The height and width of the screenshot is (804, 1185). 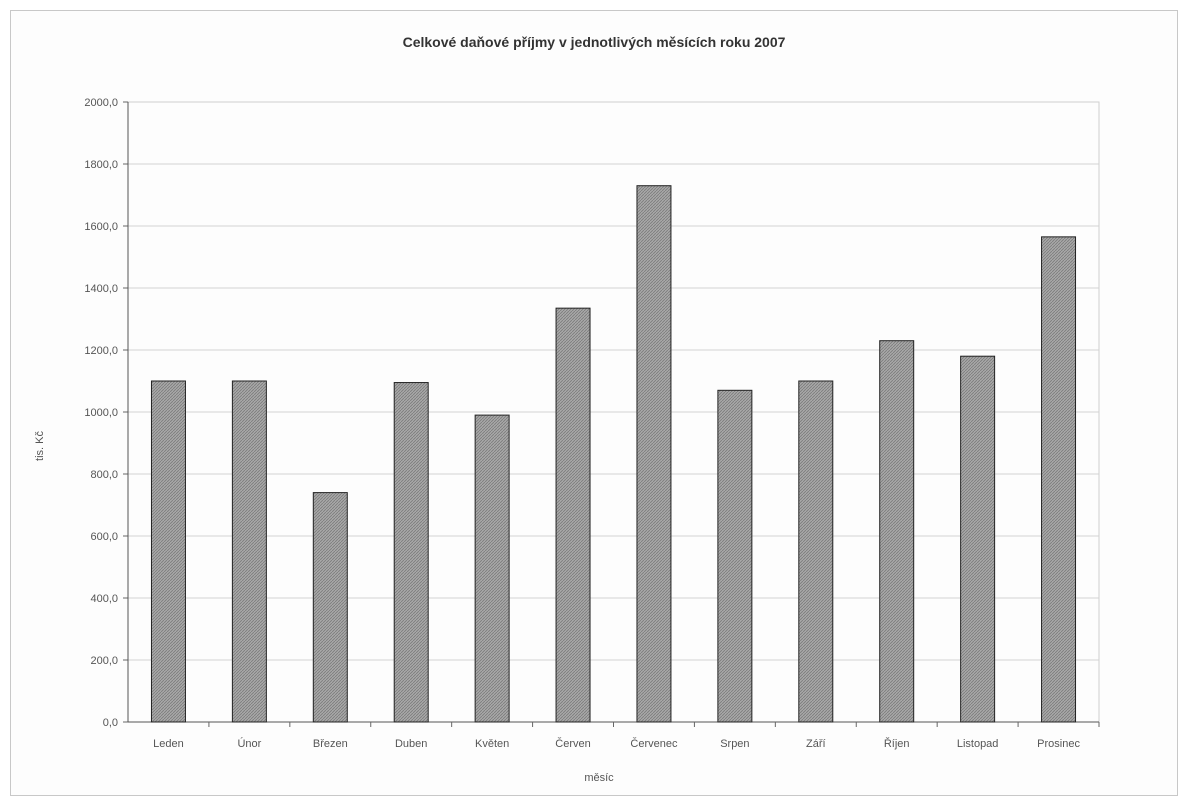 What do you see at coordinates (978, 744) in the screenshot?
I see `x-tick-label: Listopad` at bounding box center [978, 744].